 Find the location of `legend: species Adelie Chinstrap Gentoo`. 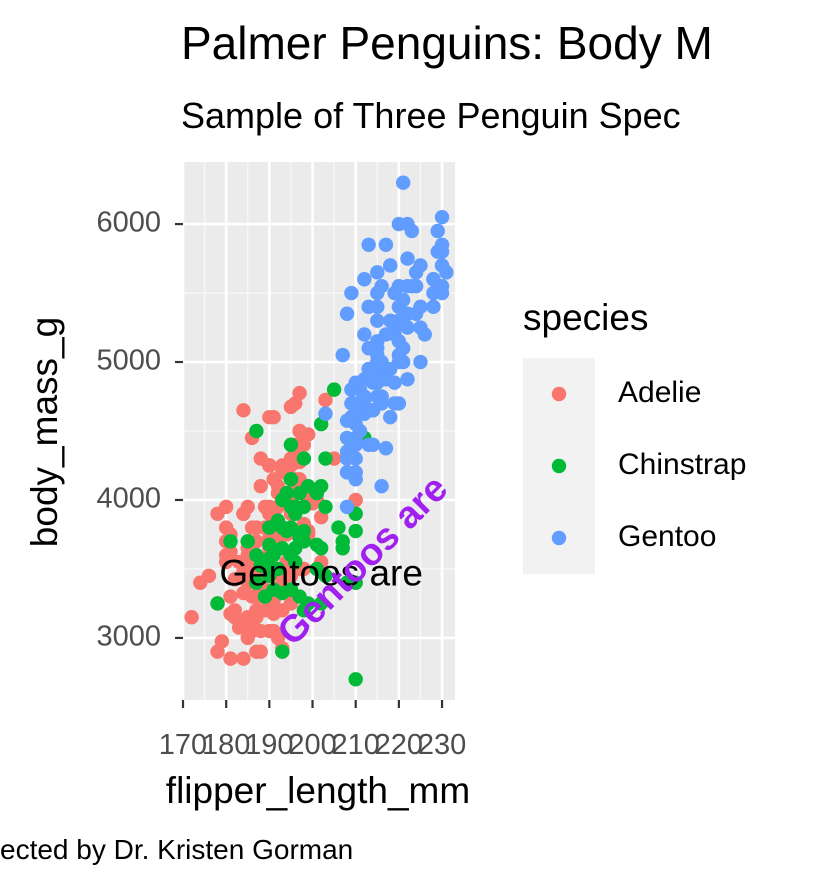

legend: species Adelie Chinstrap Gentoo is located at coordinates (634, 435).